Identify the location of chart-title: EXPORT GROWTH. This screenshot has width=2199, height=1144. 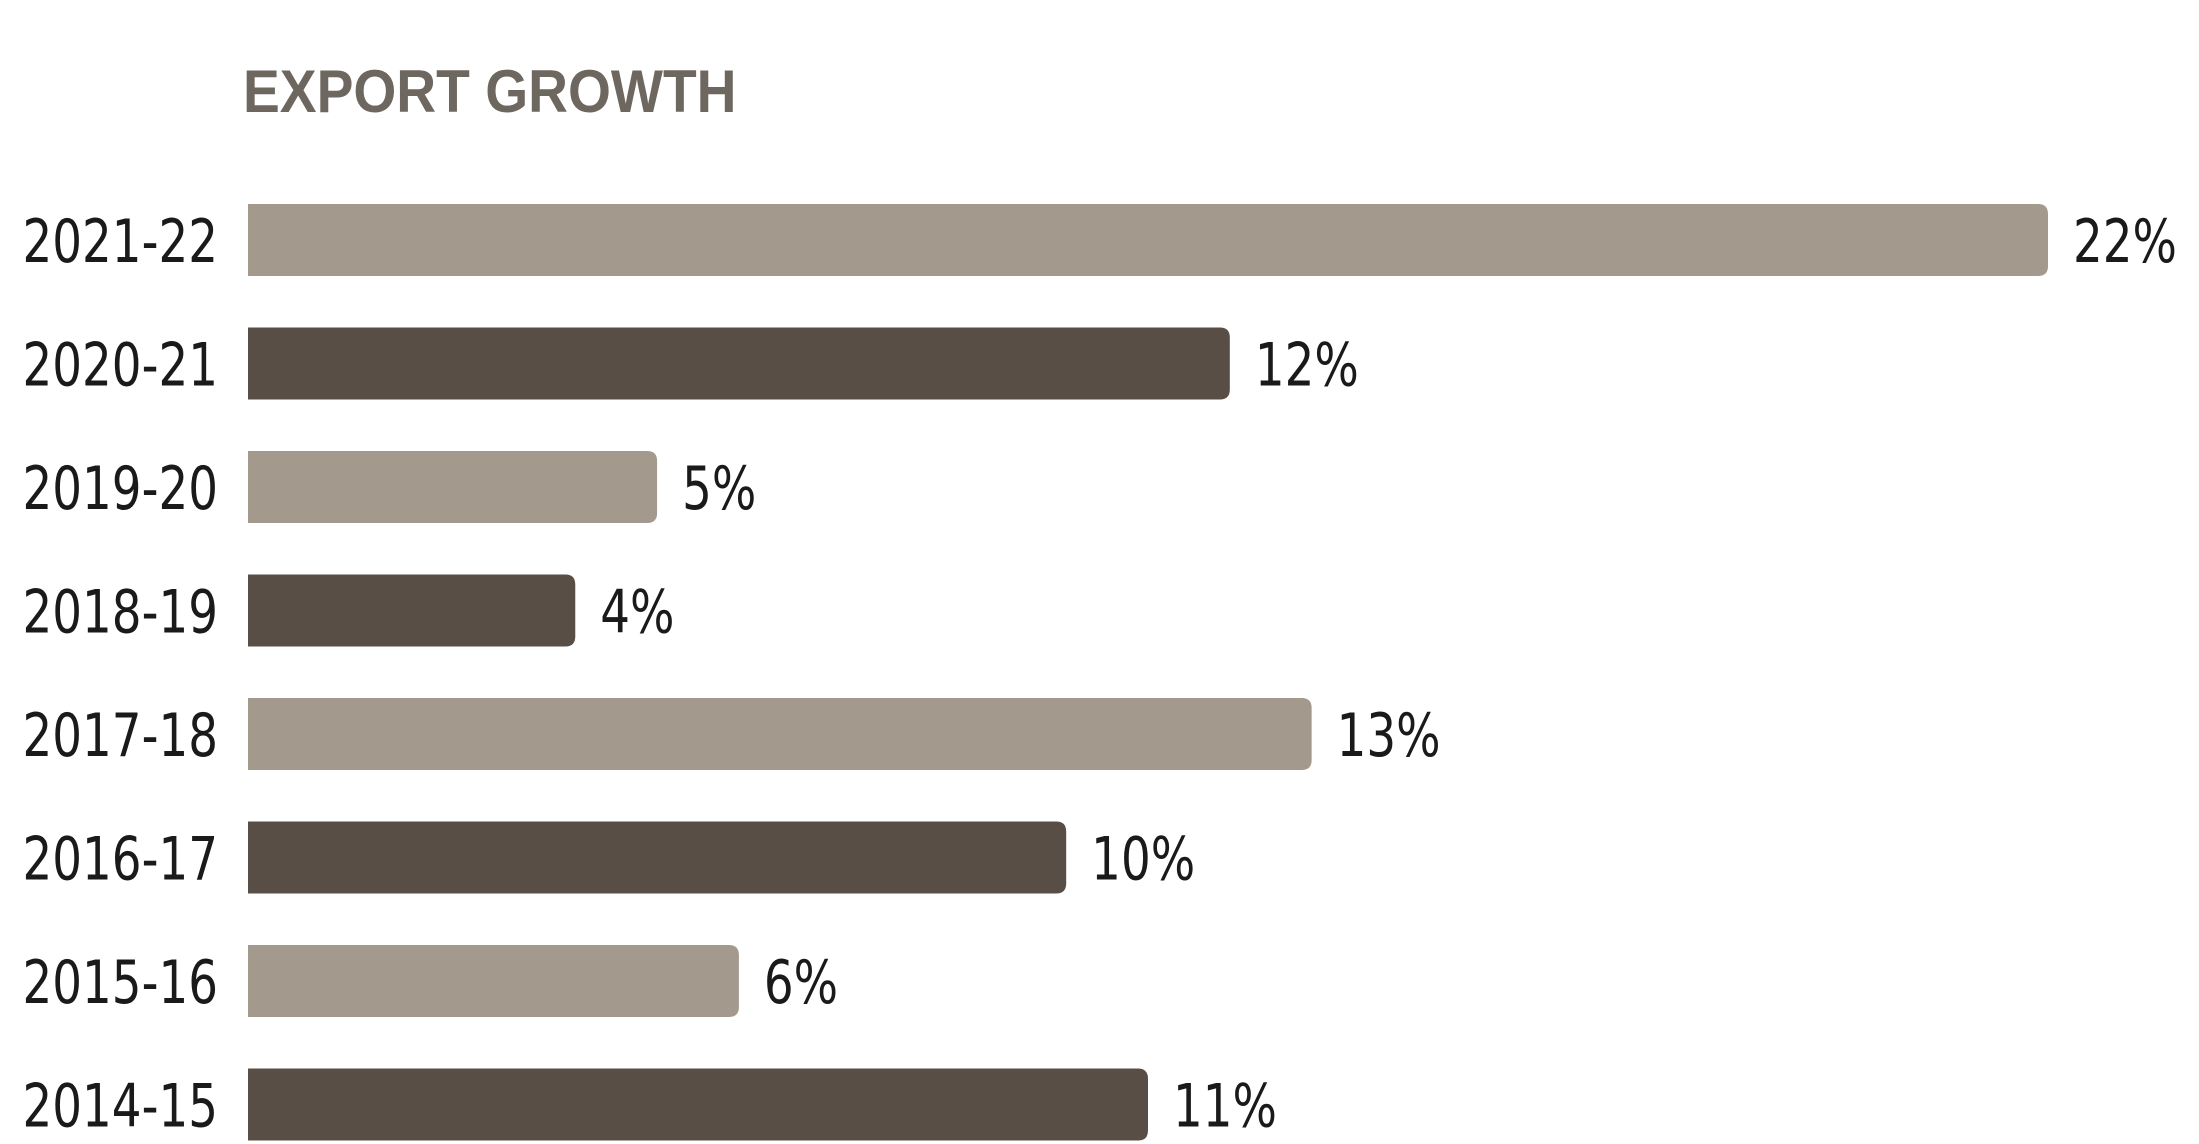
(490, 92).